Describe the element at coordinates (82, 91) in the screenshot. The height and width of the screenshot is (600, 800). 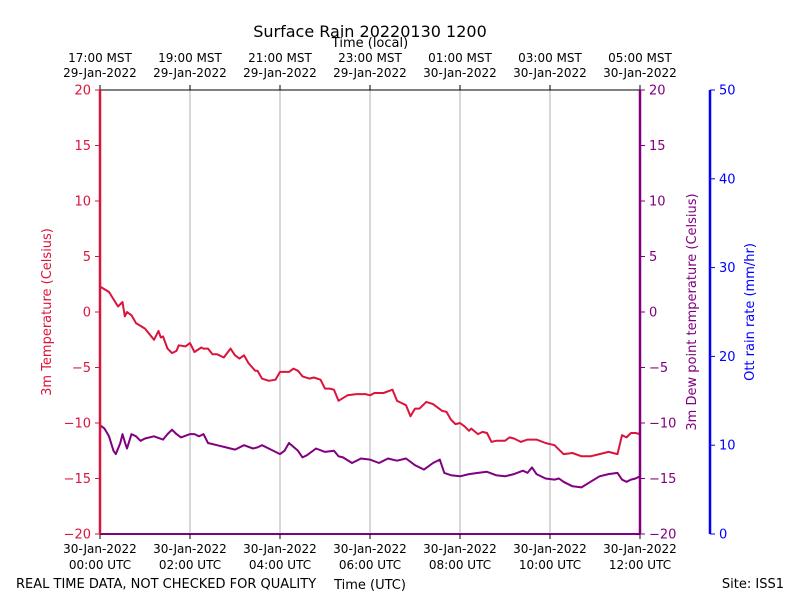
I see `left-y-tick-label: 20` at that location.